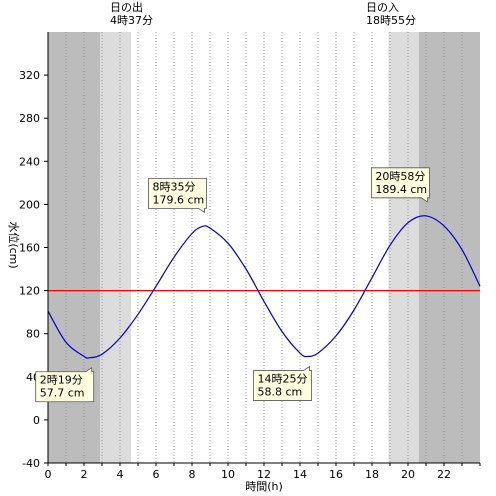 The width and height of the screenshot is (496, 496). Describe the element at coordinates (84, 474) in the screenshot. I see `x-tick-label: 2` at that location.